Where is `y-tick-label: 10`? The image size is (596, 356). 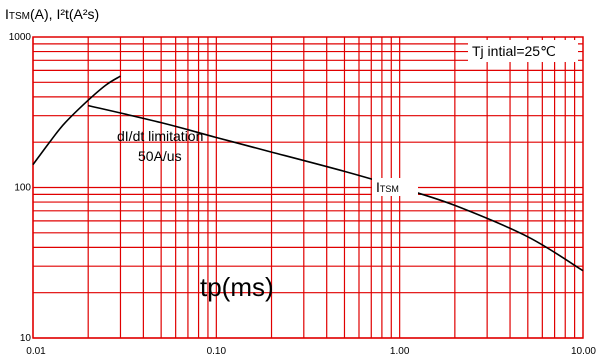
y-tick-label: 10 is located at coordinates (26, 338).